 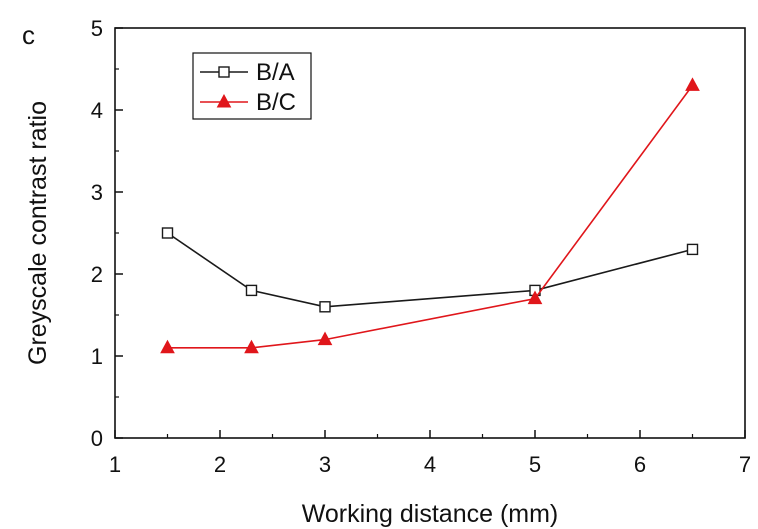 I want to click on y-tick-label: 3, so click(x=97, y=192).